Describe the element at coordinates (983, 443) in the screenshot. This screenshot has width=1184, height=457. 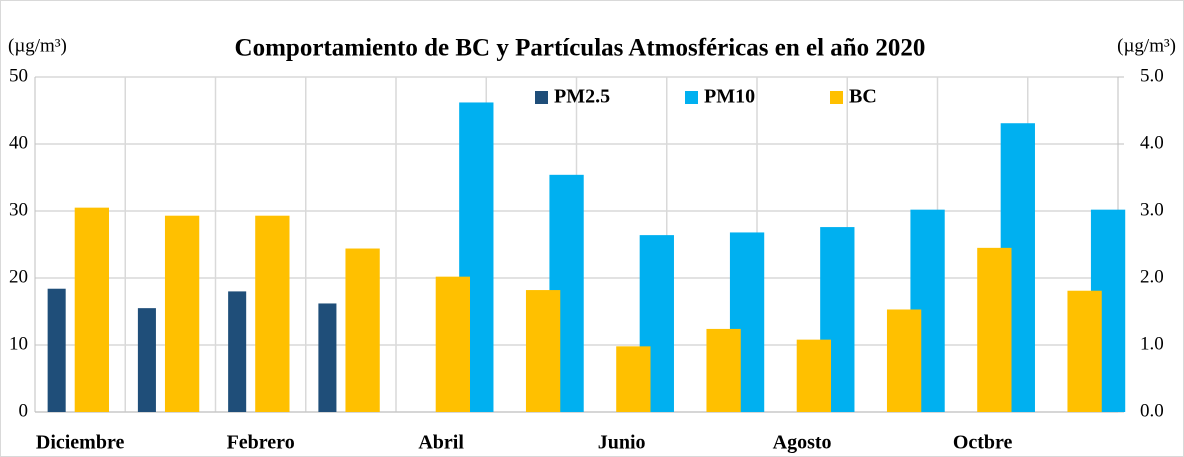
I see `x-tick-label: Octbre` at that location.